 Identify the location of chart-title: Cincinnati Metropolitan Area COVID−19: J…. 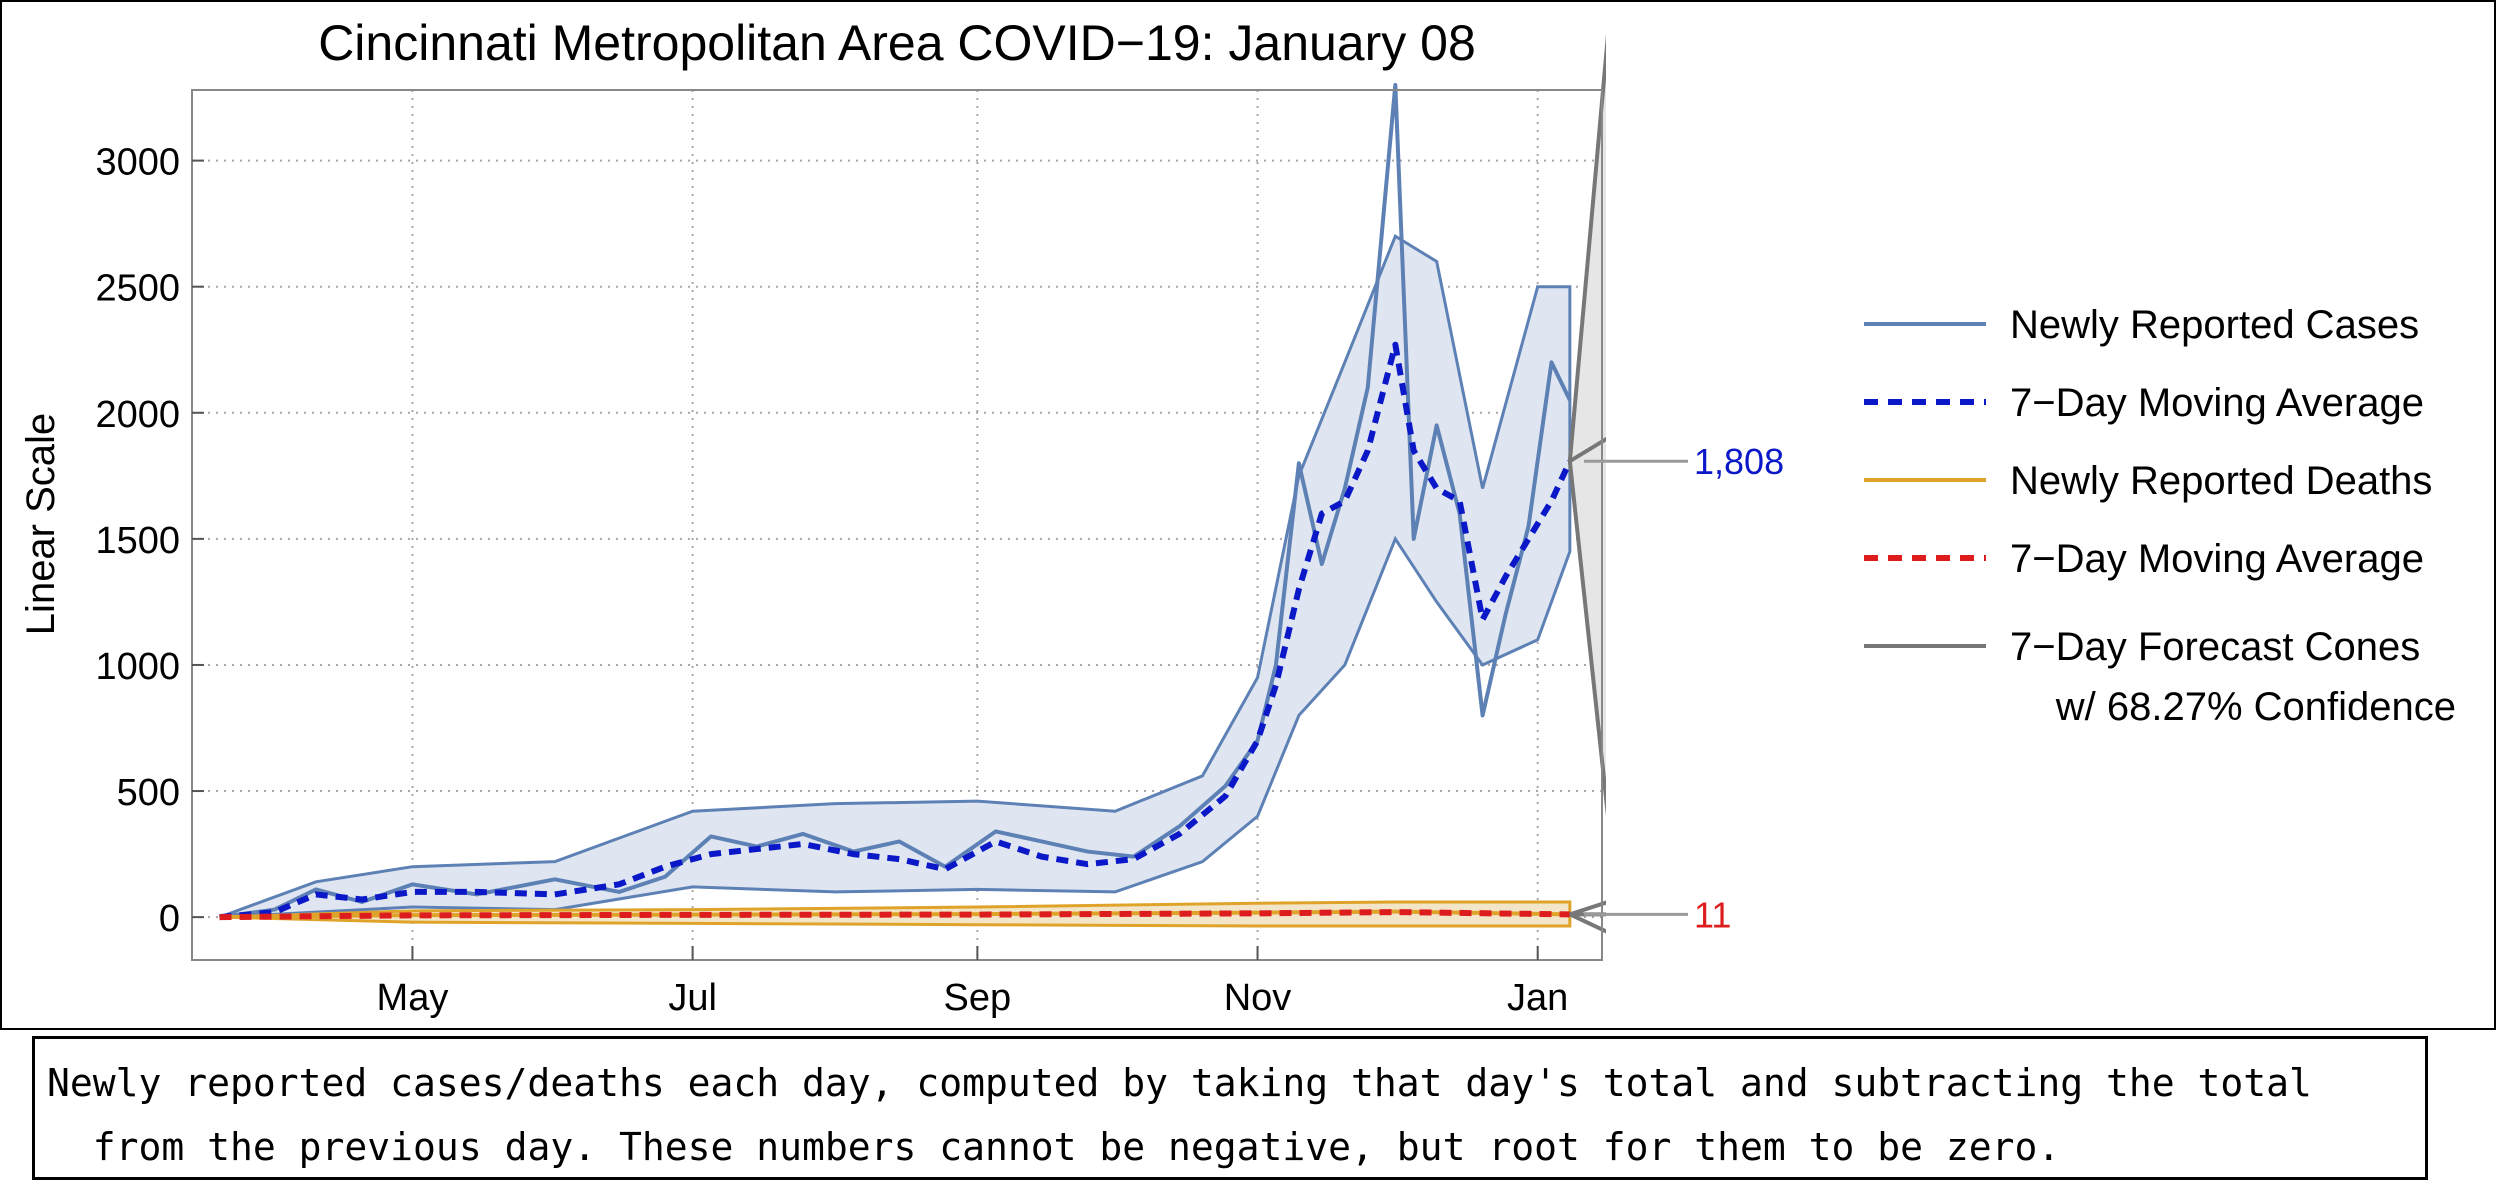
(897, 43).